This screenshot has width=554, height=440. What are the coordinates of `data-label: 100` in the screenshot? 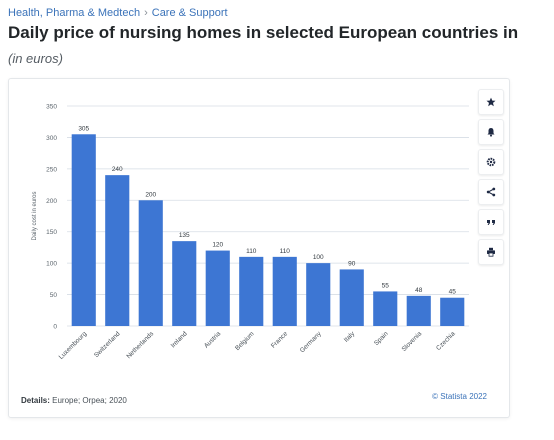 It's located at (318, 257).